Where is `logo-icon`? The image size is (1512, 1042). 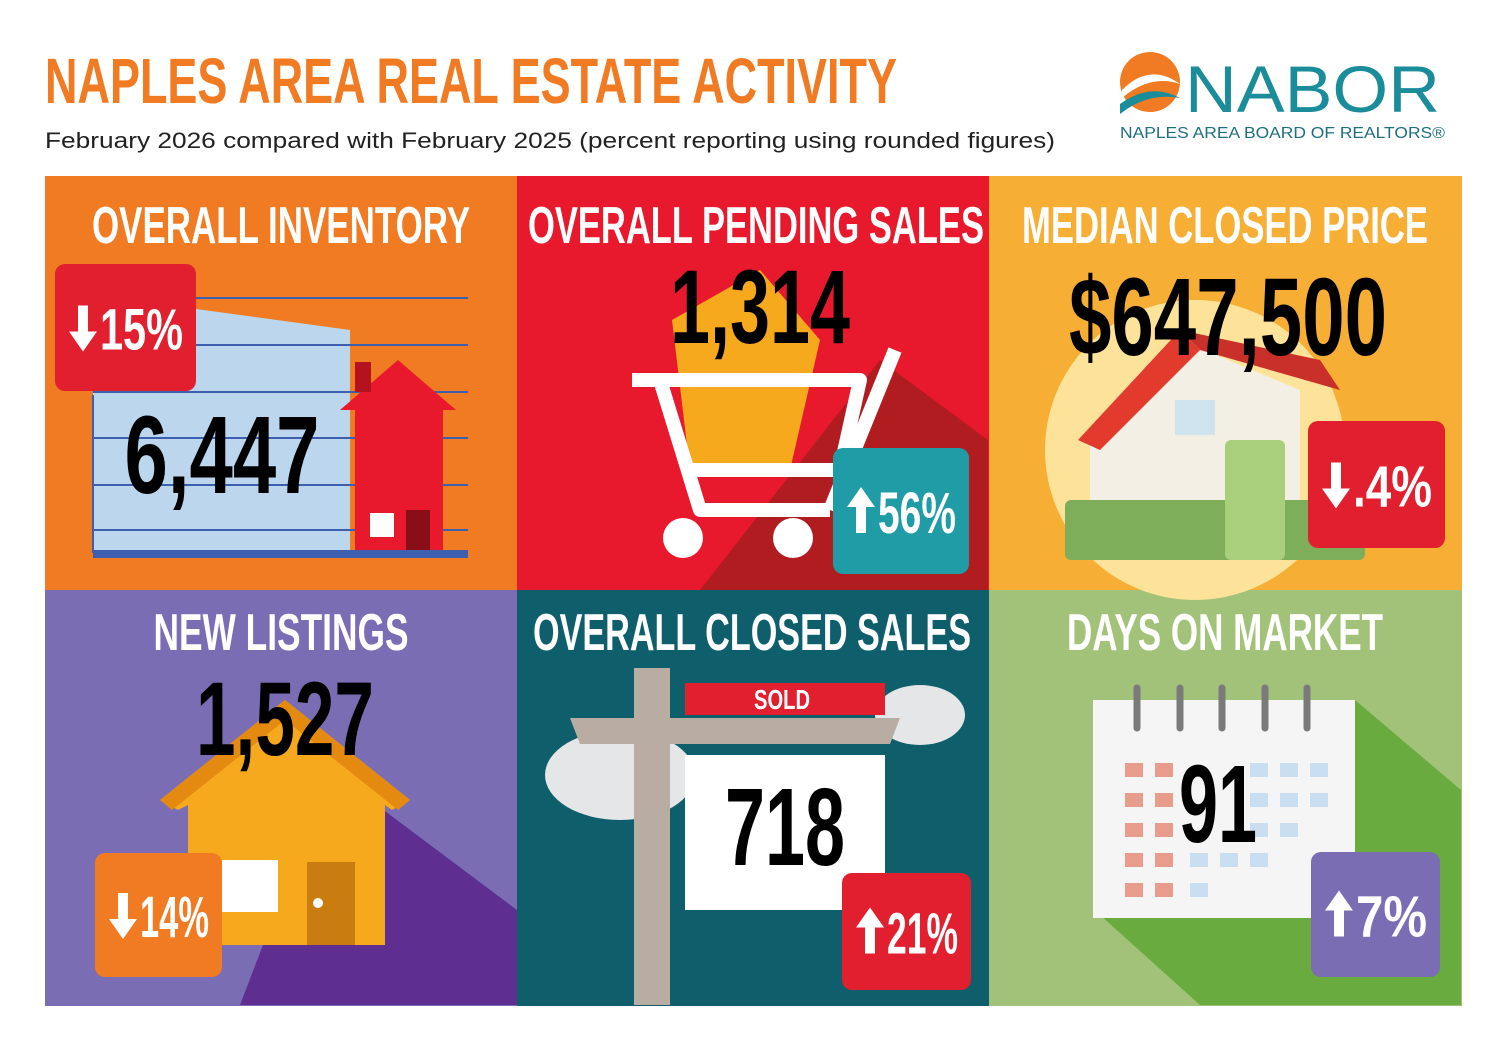 logo-icon is located at coordinates (1150, 83).